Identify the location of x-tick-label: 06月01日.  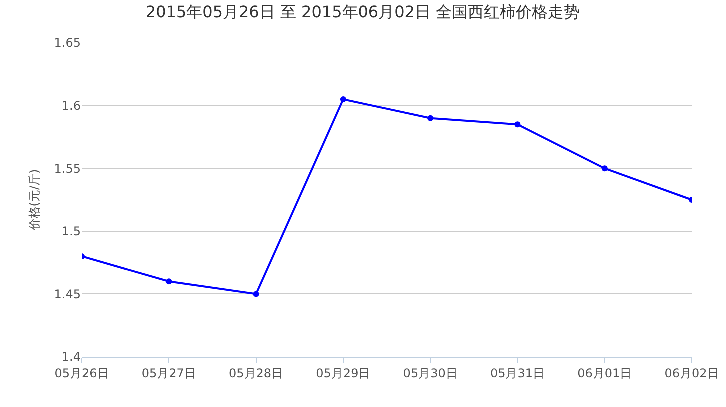
(605, 373).